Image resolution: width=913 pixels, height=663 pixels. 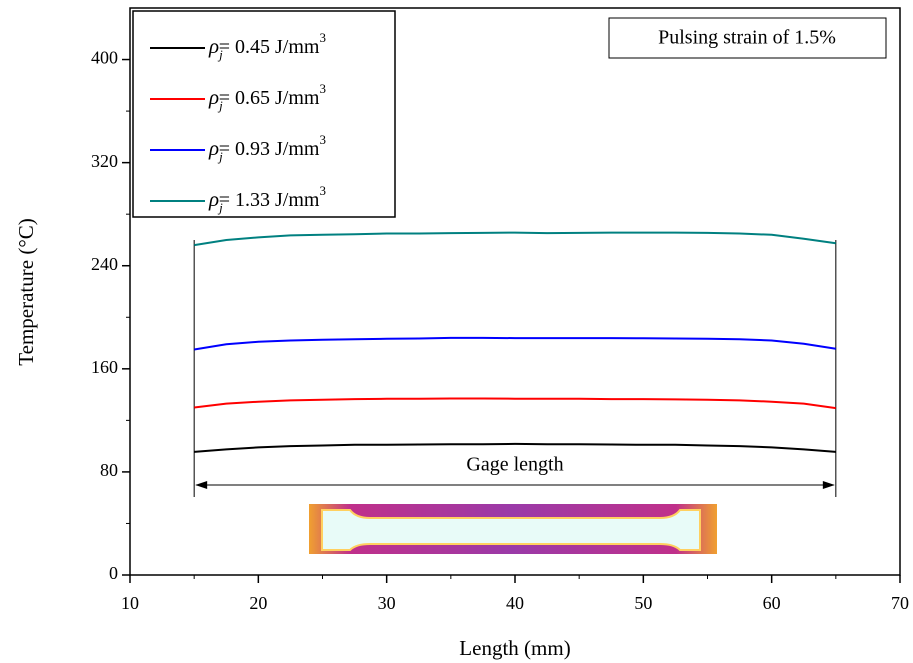 What do you see at coordinates (514, 648) in the screenshot?
I see `x-axis-label: Length (mm)` at bounding box center [514, 648].